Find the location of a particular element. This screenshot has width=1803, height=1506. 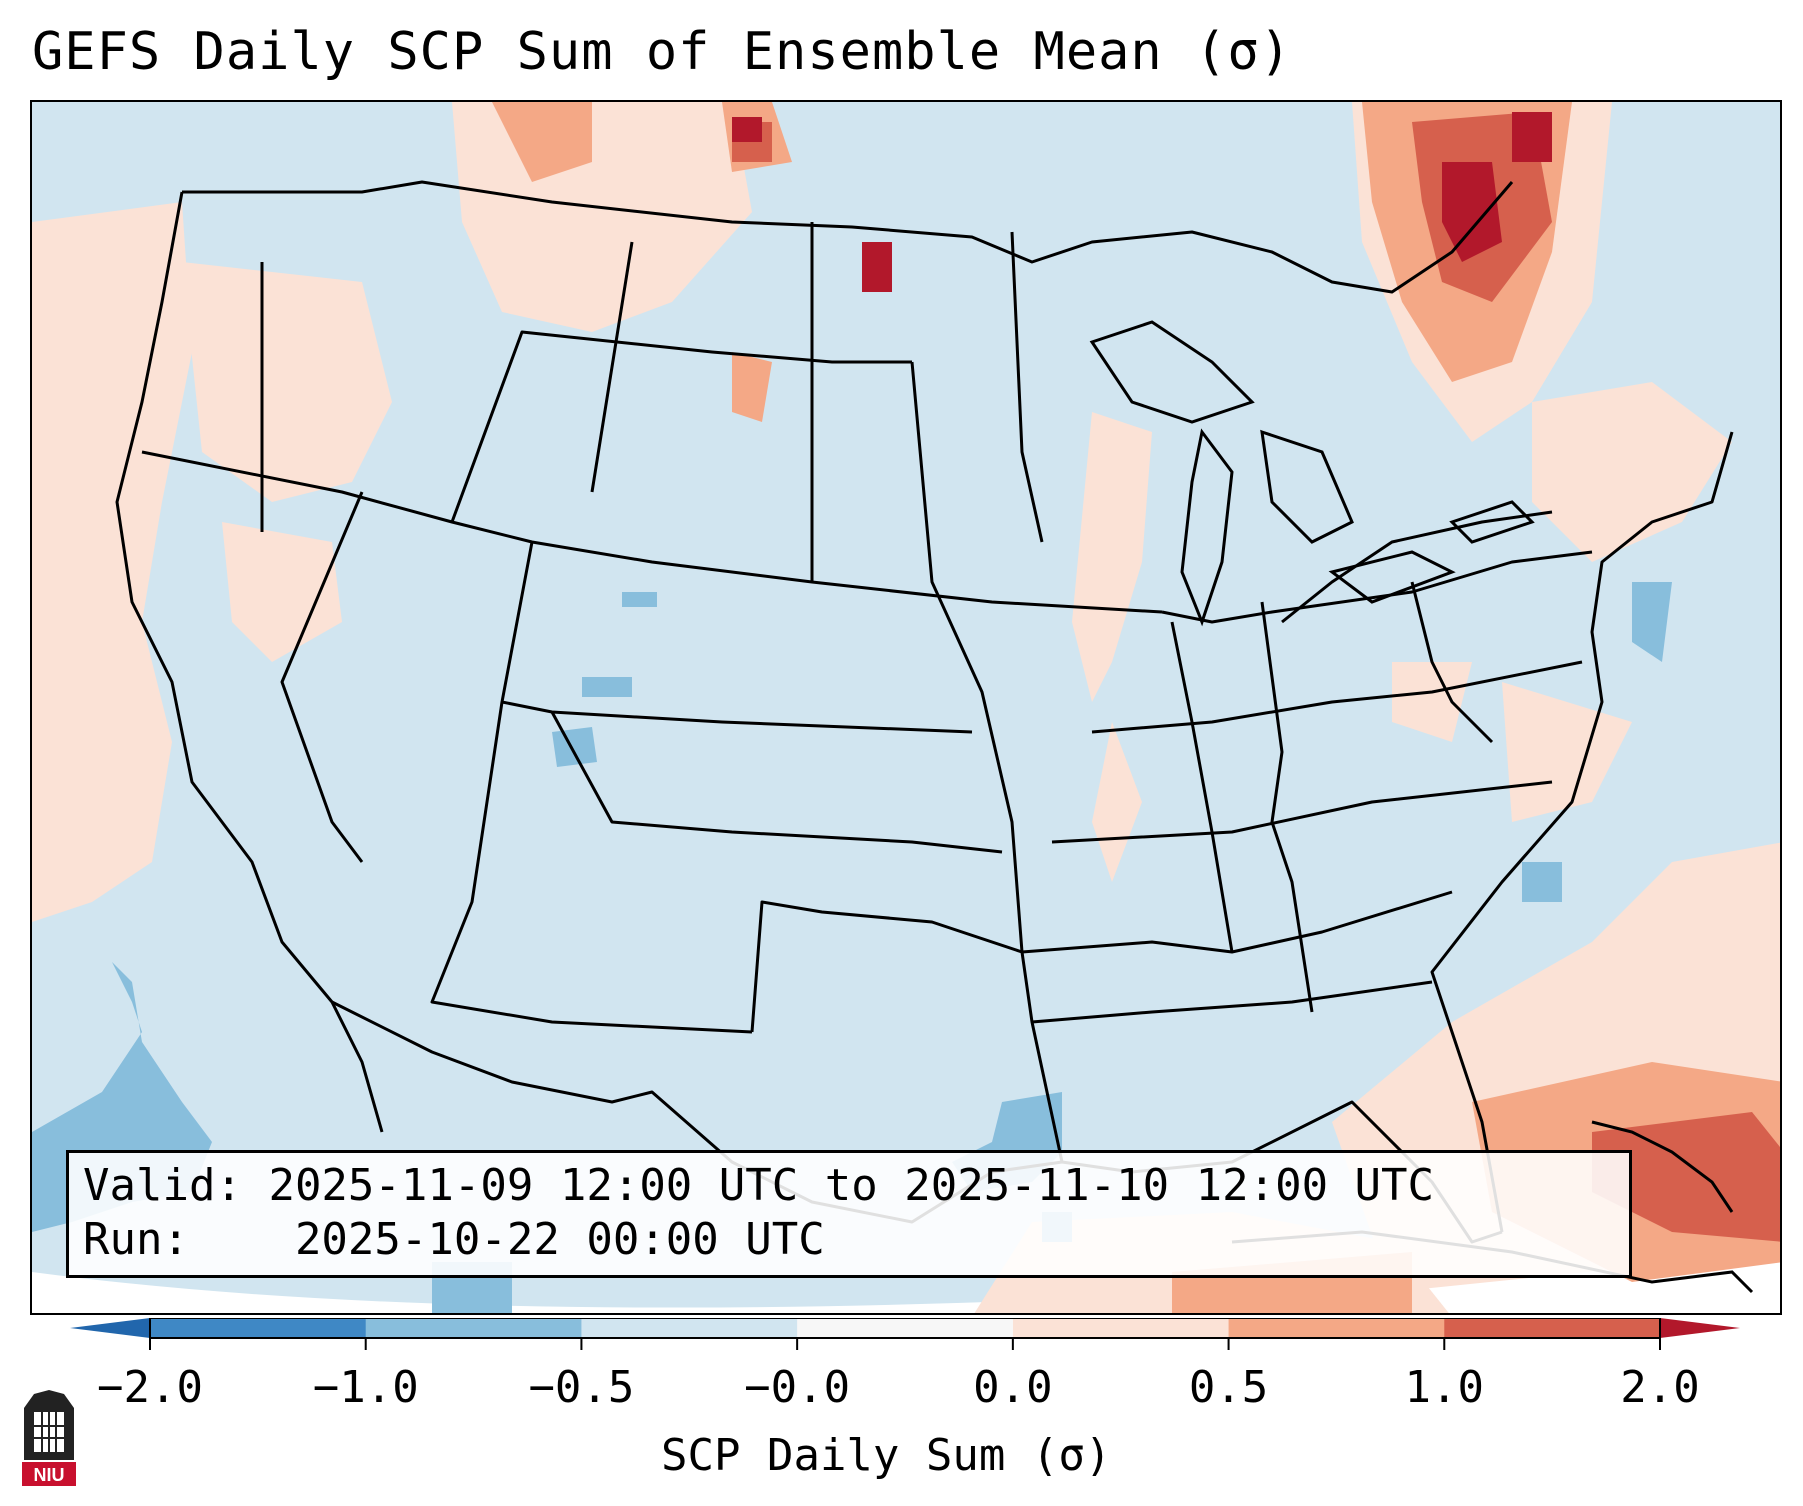

colorbar-bin-neutral is located at coordinates (905, 1328).